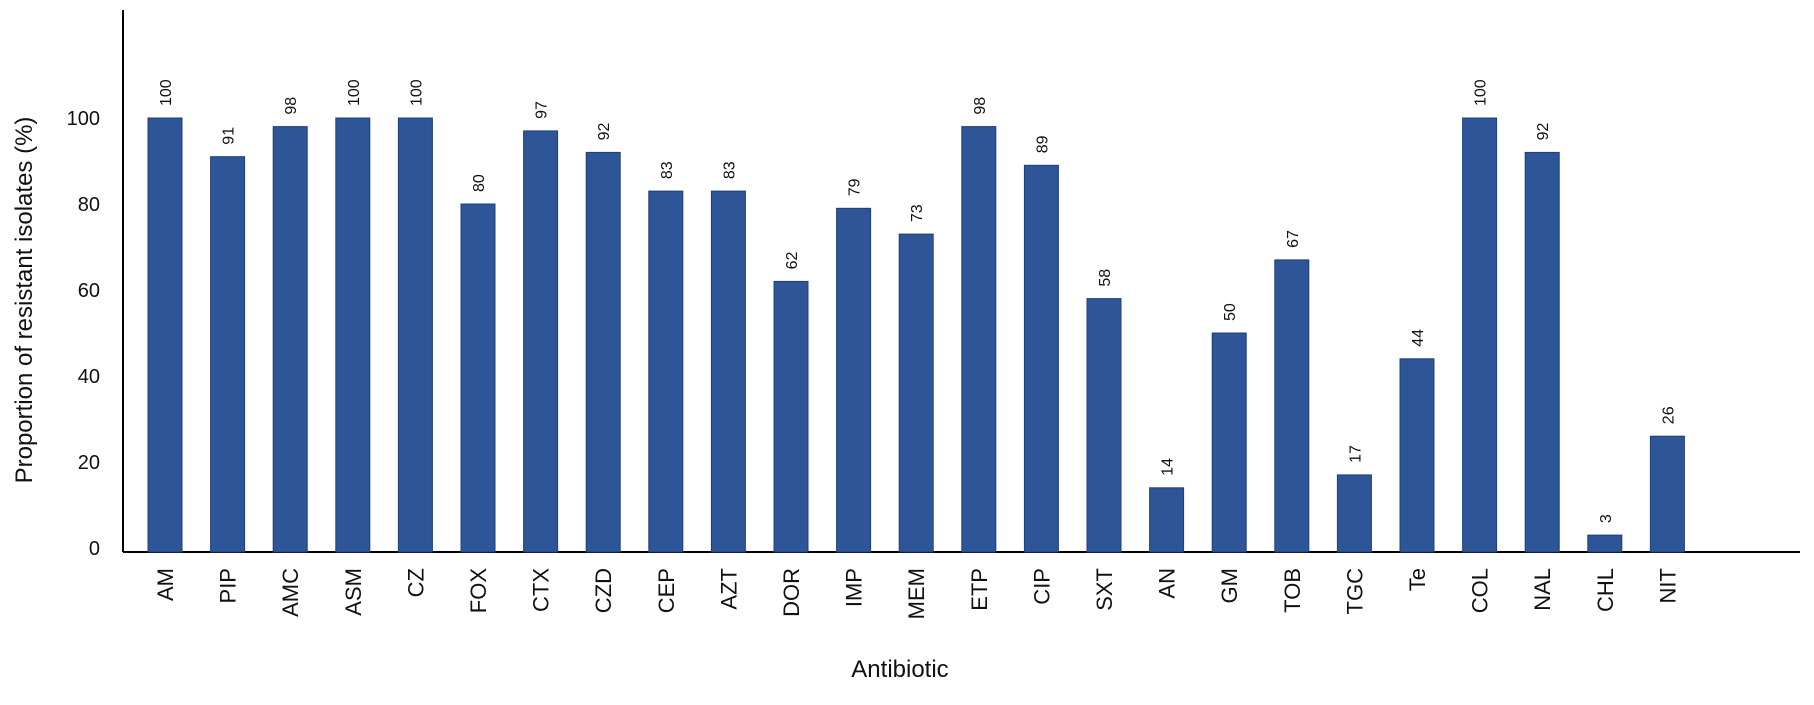 This screenshot has width=1814, height=705. I want to click on x-axis-title: Antibiotic, so click(899, 669).